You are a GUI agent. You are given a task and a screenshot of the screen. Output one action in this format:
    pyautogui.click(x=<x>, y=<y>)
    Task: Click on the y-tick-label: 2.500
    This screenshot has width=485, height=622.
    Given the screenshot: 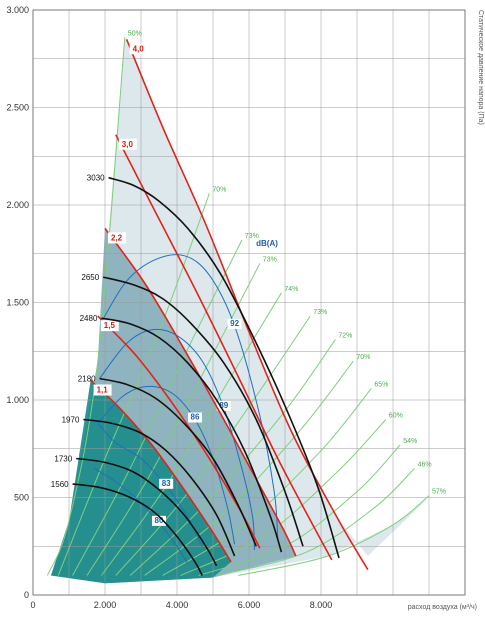 What is the action you would take?
    pyautogui.click(x=17, y=108)
    